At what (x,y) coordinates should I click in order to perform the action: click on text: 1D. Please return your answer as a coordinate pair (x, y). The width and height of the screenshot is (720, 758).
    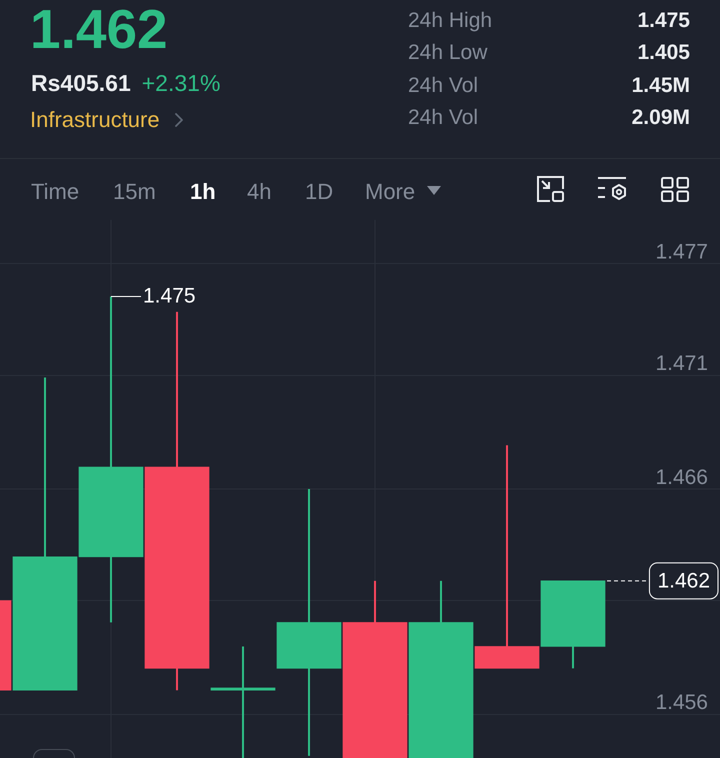
    Looking at the image, I should click on (319, 192).